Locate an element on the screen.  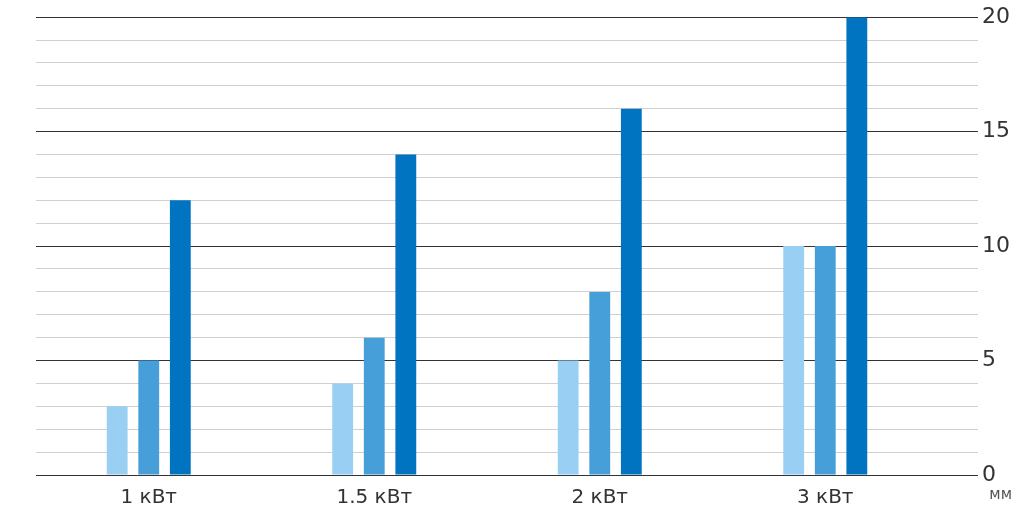
y-tick-label: 15 is located at coordinates (996, 130).